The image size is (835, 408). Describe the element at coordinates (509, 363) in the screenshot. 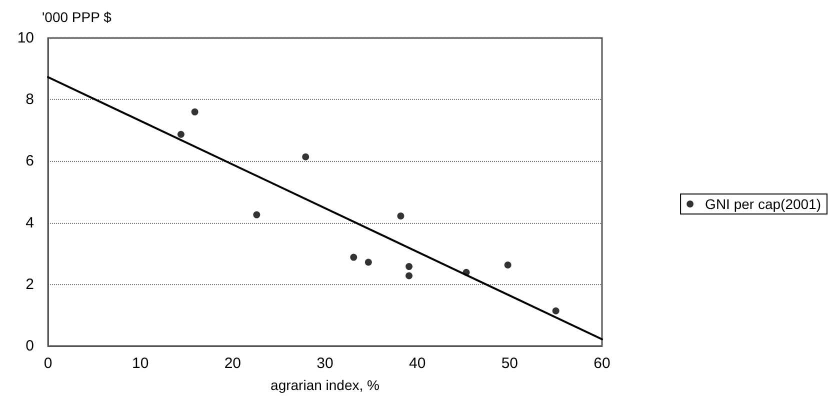

I see `x-tick-label: 50` at that location.